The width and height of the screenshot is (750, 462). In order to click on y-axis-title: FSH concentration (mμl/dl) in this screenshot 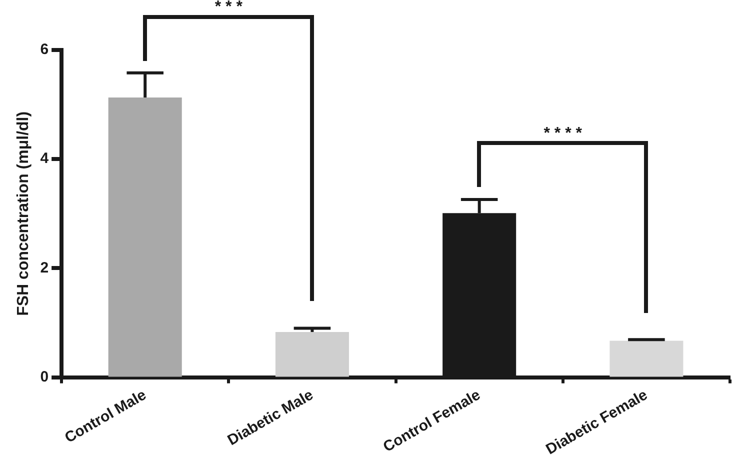, I will do `click(23, 213)`.